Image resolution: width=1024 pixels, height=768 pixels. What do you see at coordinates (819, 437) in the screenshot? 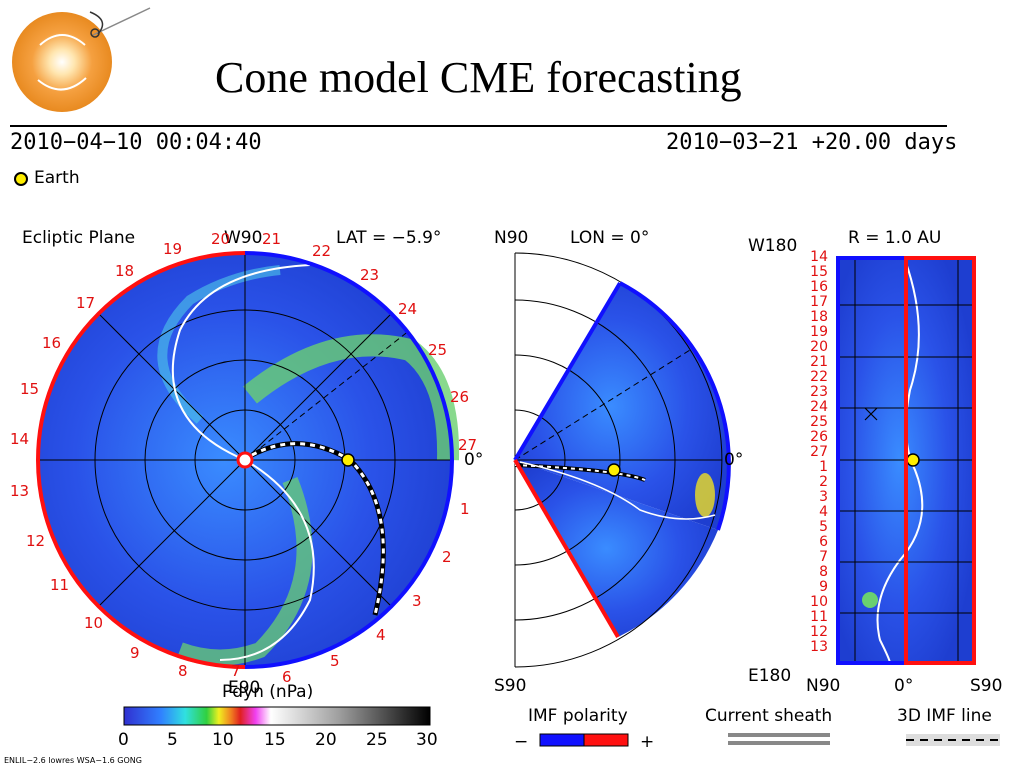
I see `radial-row-label: 26` at bounding box center [819, 437].